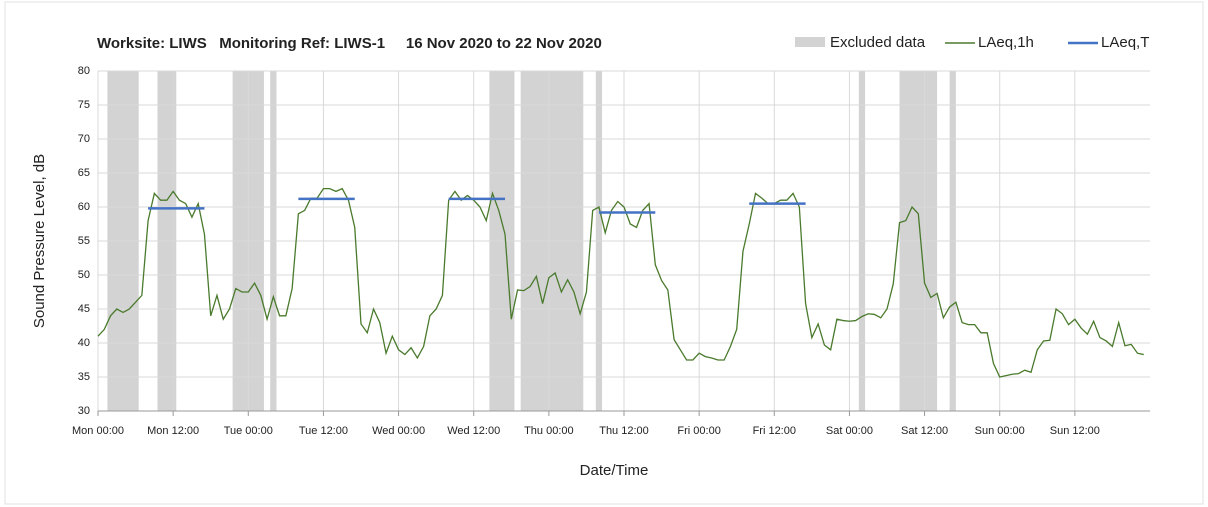 The width and height of the screenshot is (1208, 507). What do you see at coordinates (84, 377) in the screenshot?
I see `y-tick-label: 35` at bounding box center [84, 377].